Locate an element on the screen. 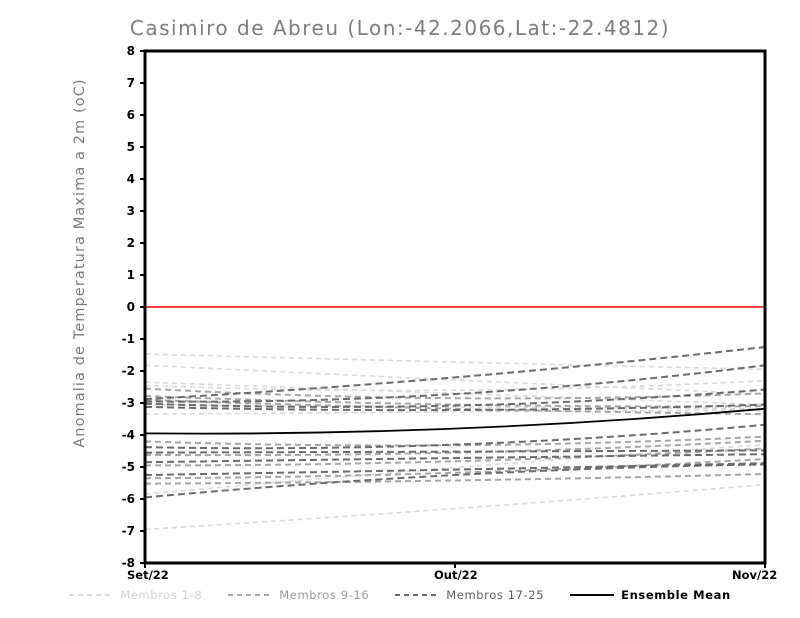 The height and width of the screenshot is (618, 800). y-tick-label: 3 is located at coordinates (130, 211).